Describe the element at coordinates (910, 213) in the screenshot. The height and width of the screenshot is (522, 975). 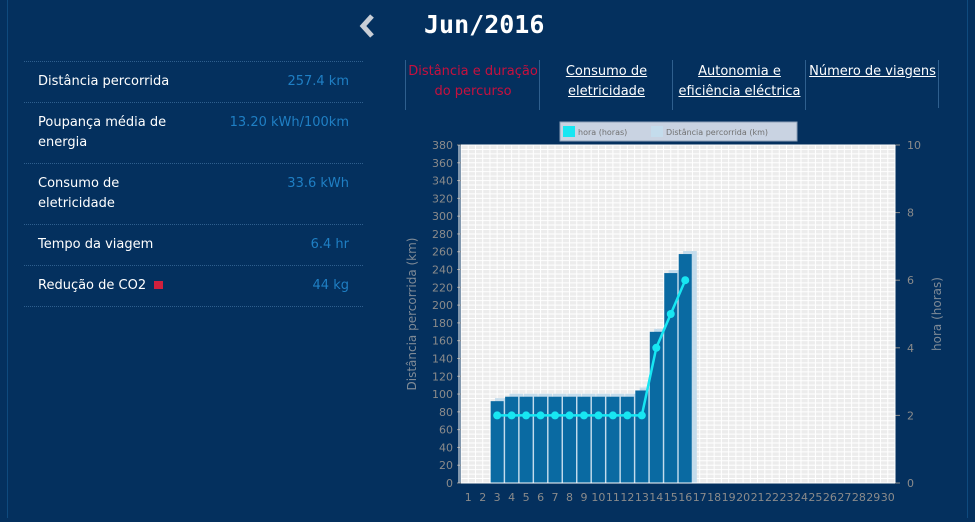
I see `y2-tick-label: 8` at that location.